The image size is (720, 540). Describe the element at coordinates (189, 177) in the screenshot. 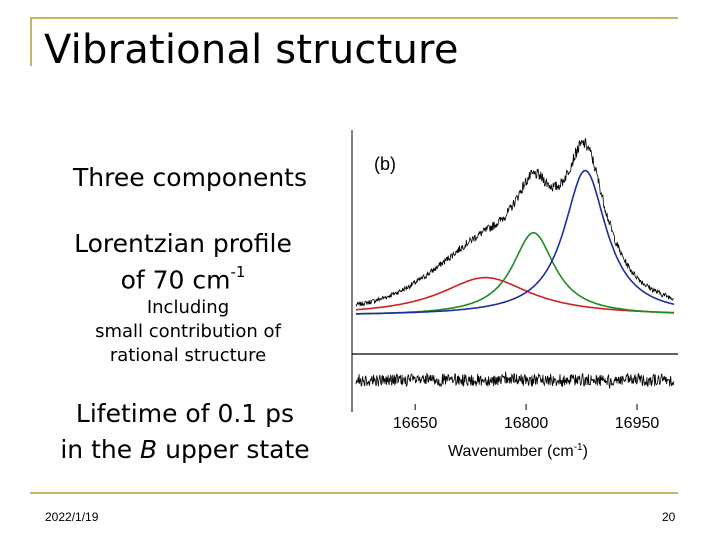

I see `components-text: Three components` at that location.